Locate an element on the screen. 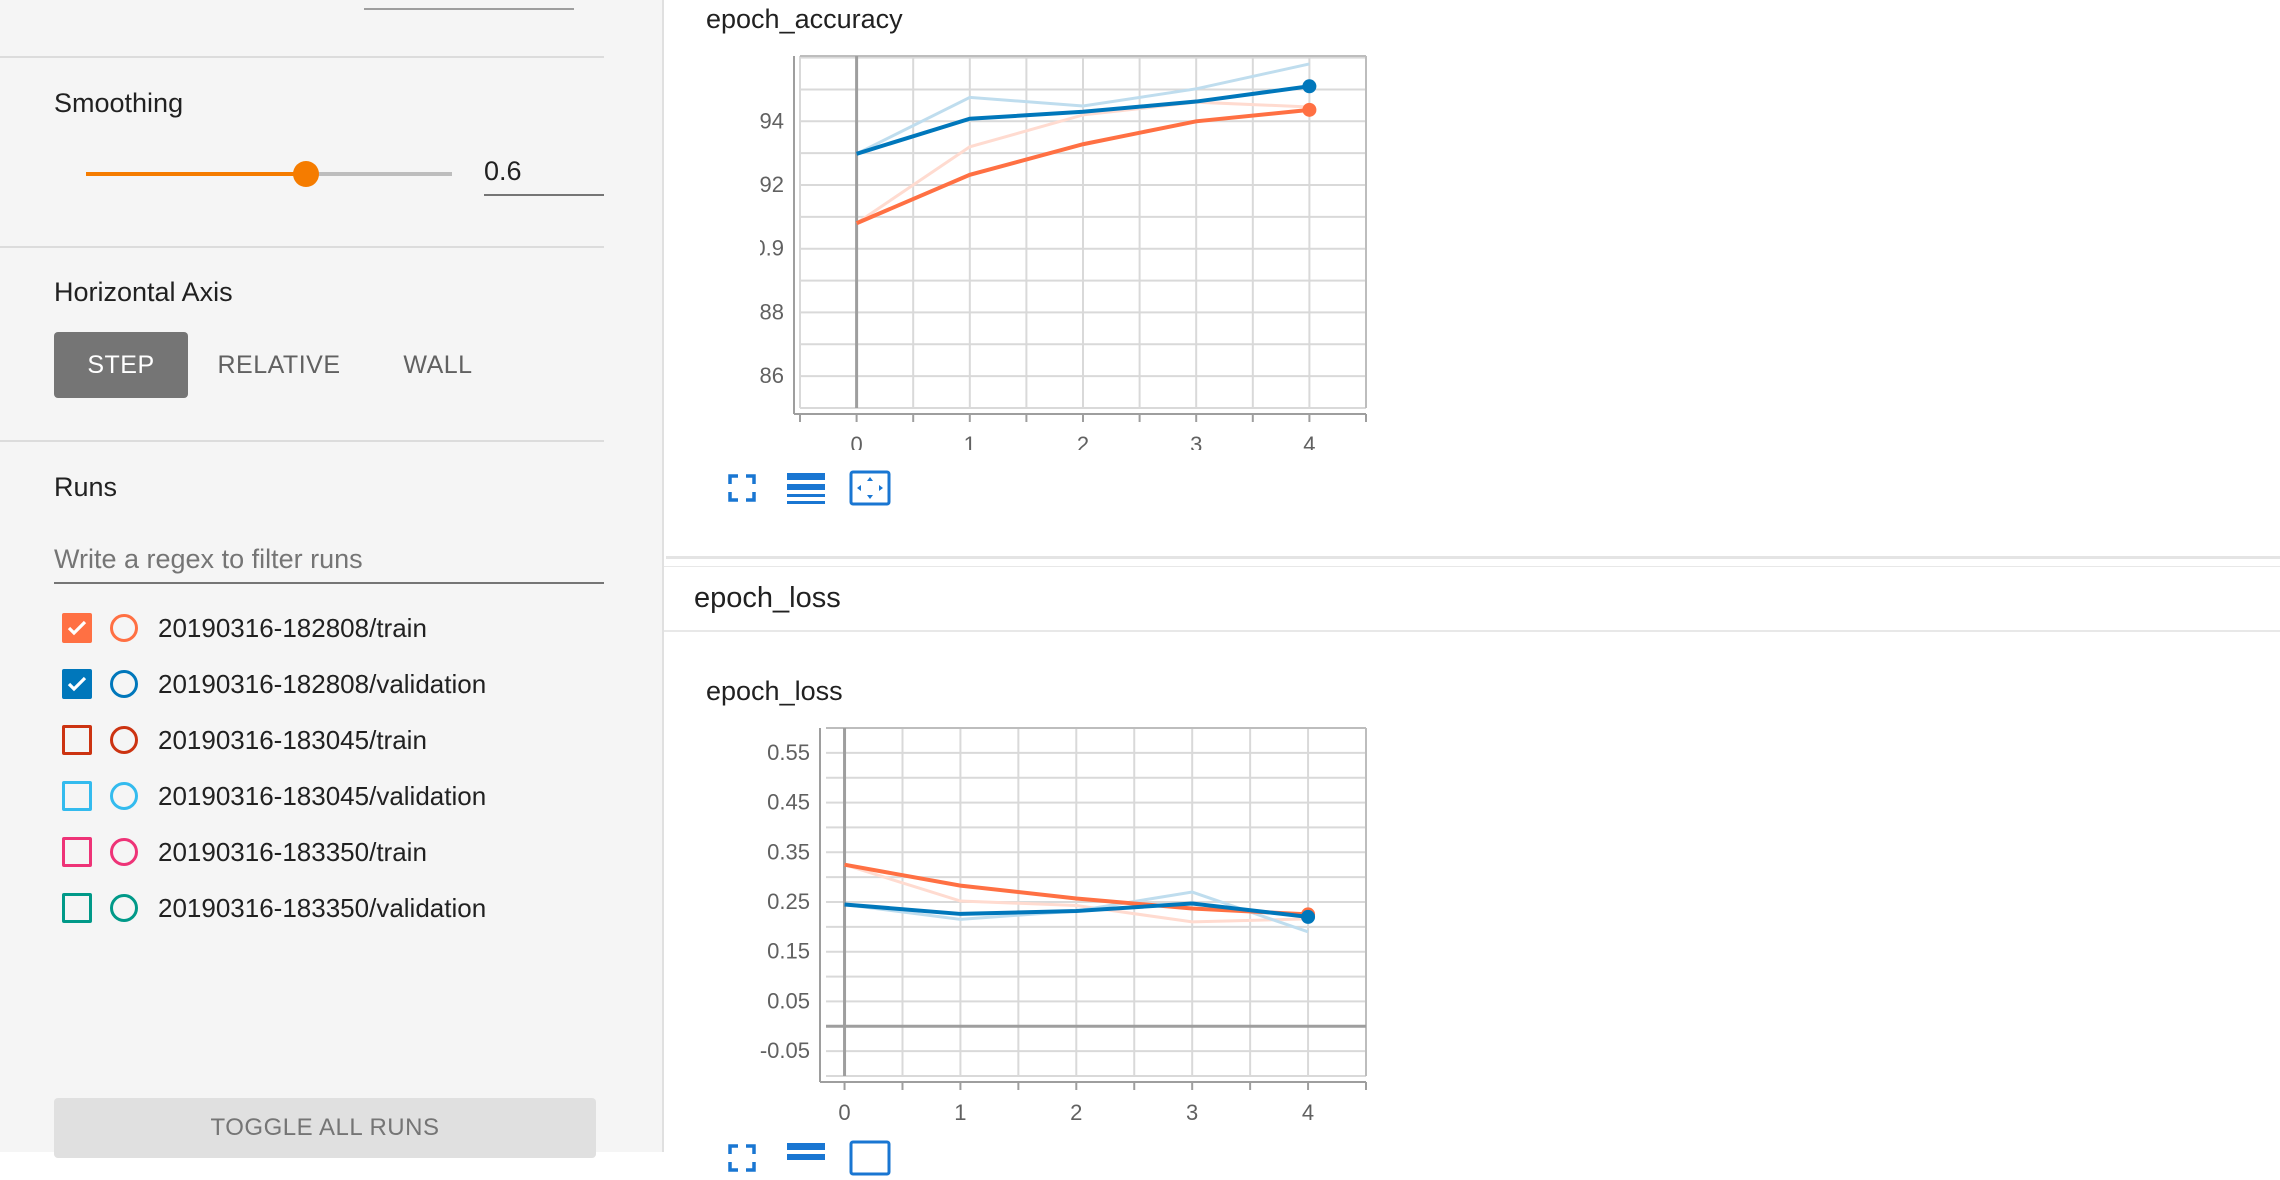 This screenshot has width=2280, height=1180. smoothing-slider-fill is located at coordinates (196, 174).